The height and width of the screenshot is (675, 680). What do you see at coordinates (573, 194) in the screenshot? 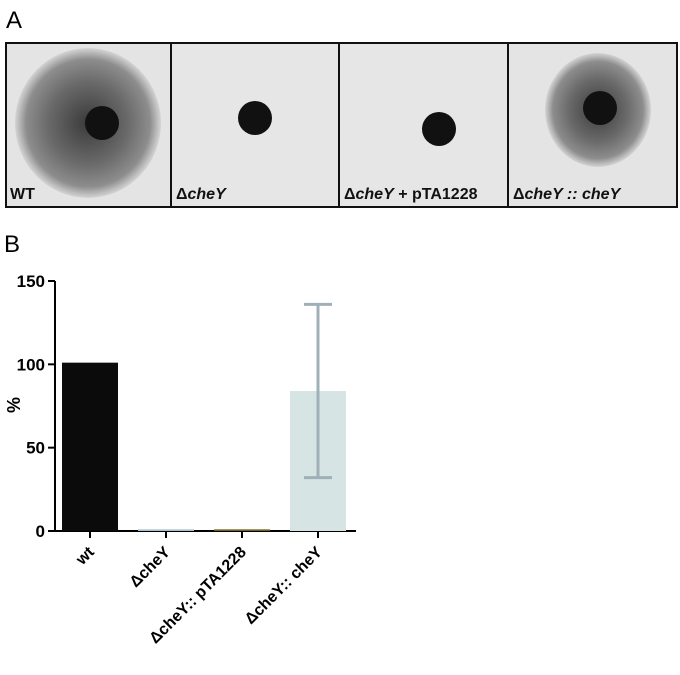
I see `label-part: cheY :: cheY` at bounding box center [573, 194].